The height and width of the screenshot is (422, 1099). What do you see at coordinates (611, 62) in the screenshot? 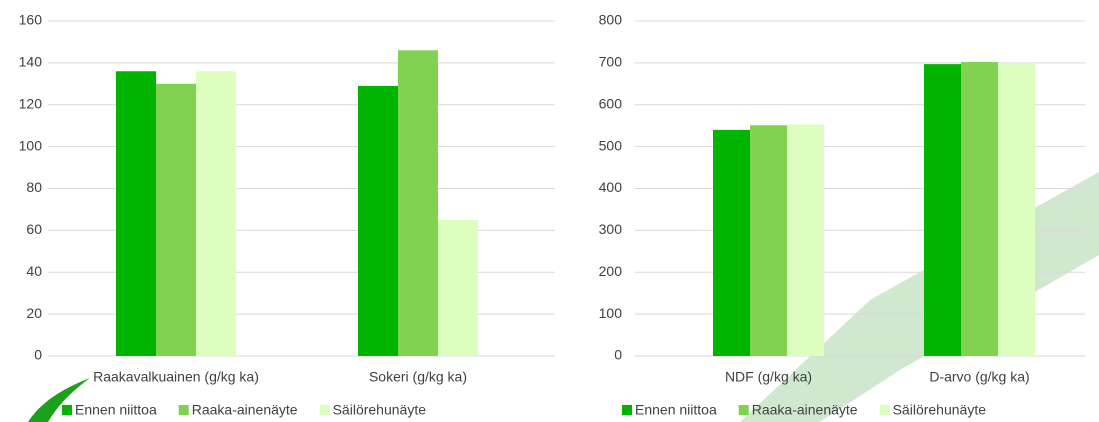
I see `y-tick-label: 700` at bounding box center [611, 62].